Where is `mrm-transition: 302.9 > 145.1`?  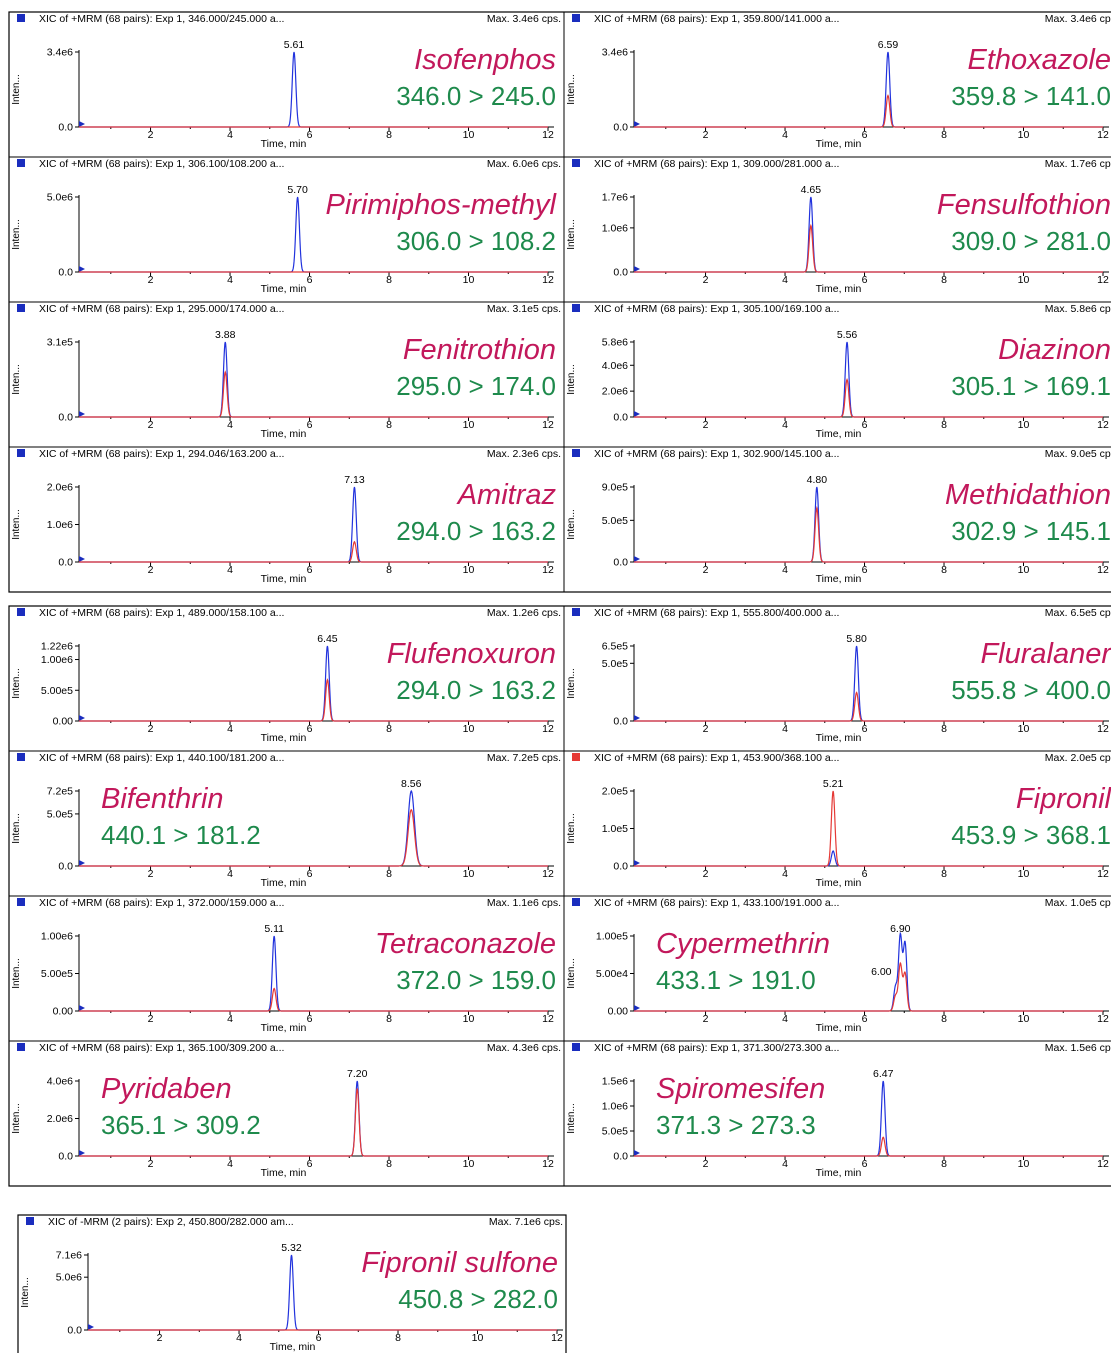
mrm-transition: 302.9 > 145.1 is located at coordinates (1031, 531).